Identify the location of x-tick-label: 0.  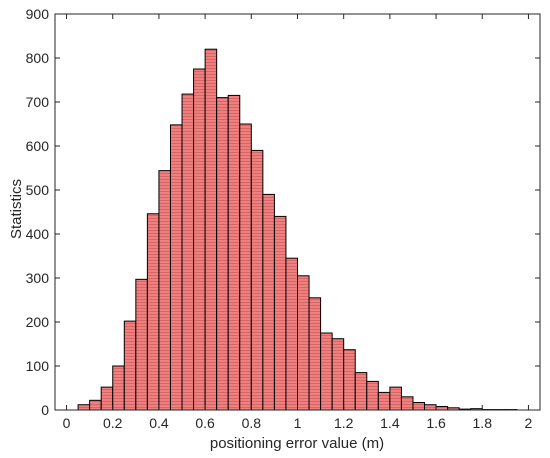
(67, 423).